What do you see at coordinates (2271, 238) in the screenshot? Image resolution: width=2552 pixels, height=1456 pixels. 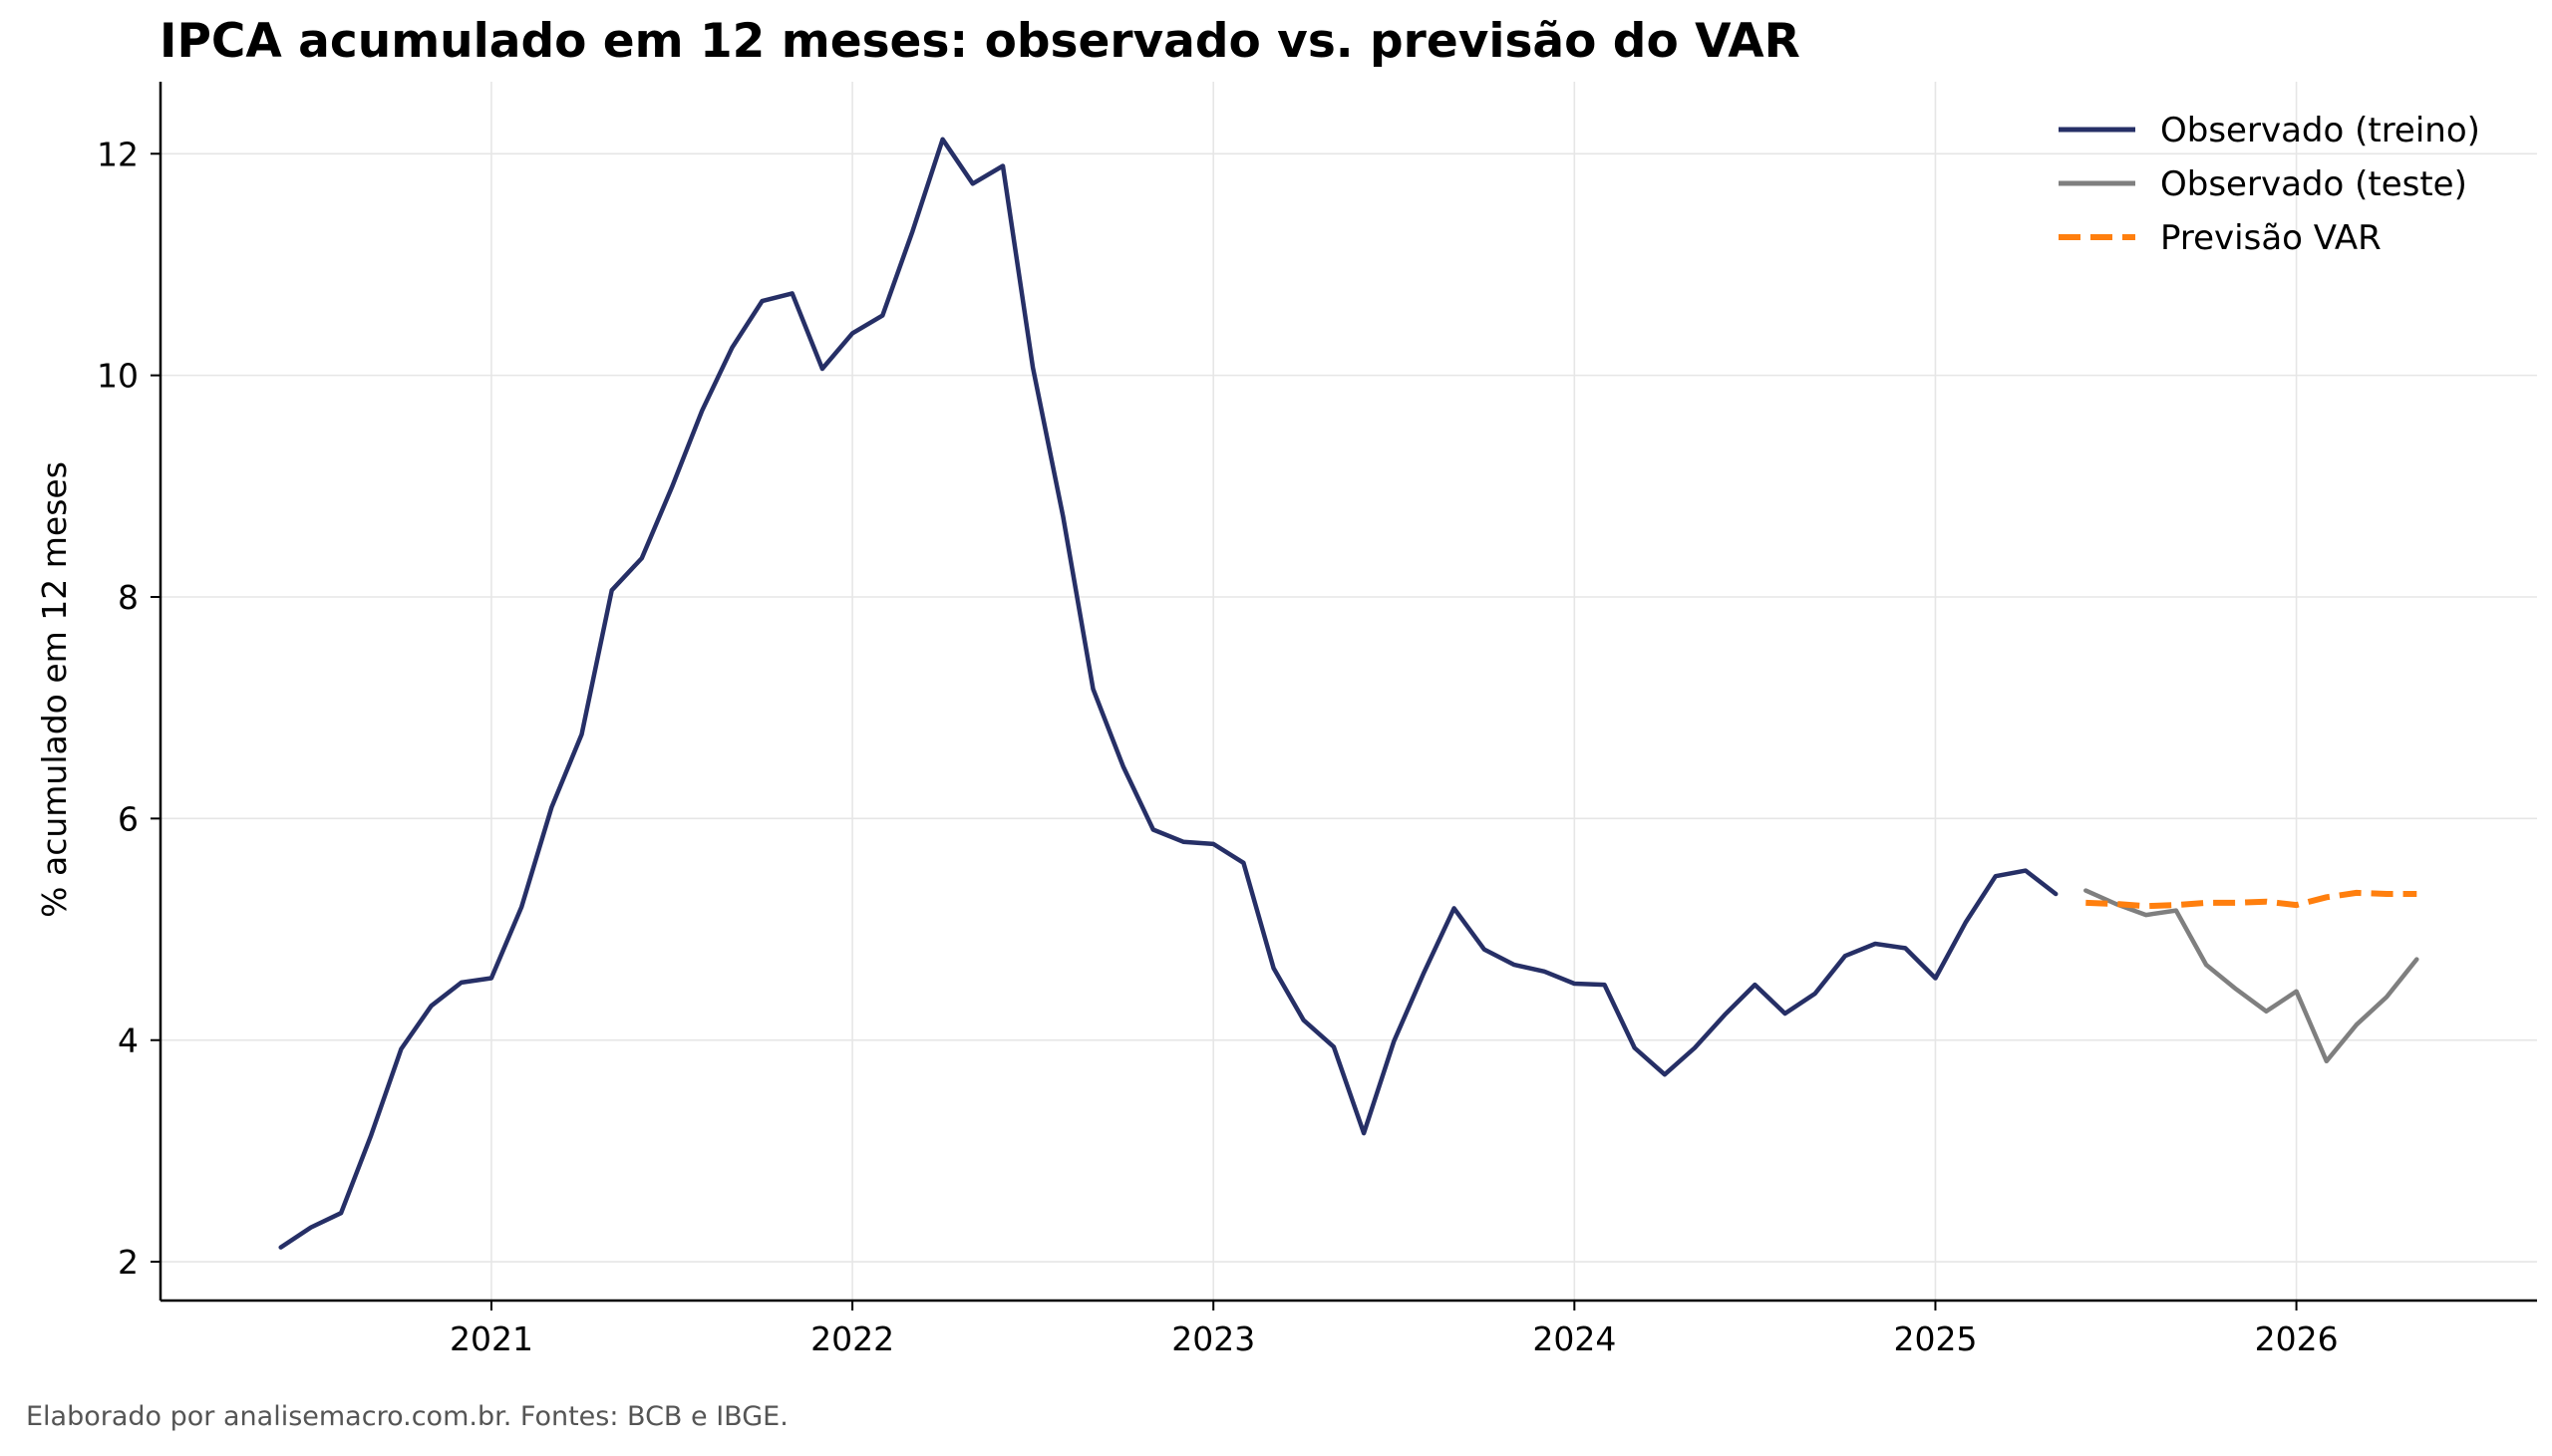 I see `legend-label: Previsão VAR` at bounding box center [2271, 238].